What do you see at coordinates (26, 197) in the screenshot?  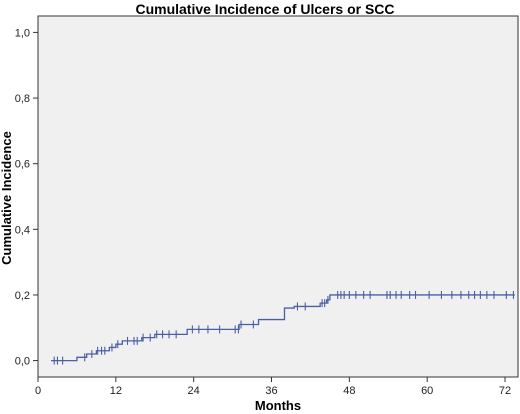 I see `y-axis: 0,0 0,2 0,4 0,6 0,8 1,0` at bounding box center [26, 197].